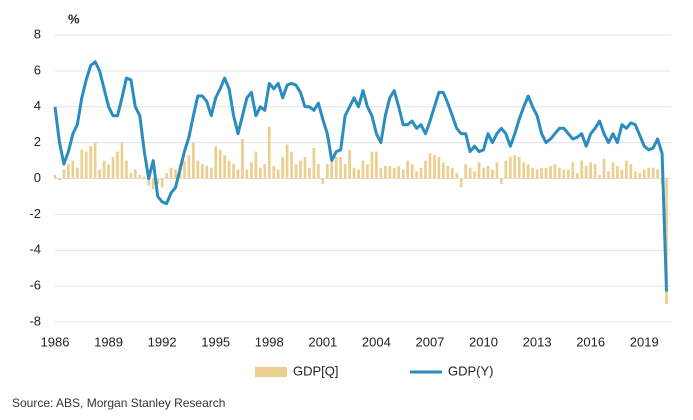  I want to click on x-tick-label: 1992, so click(162, 341).